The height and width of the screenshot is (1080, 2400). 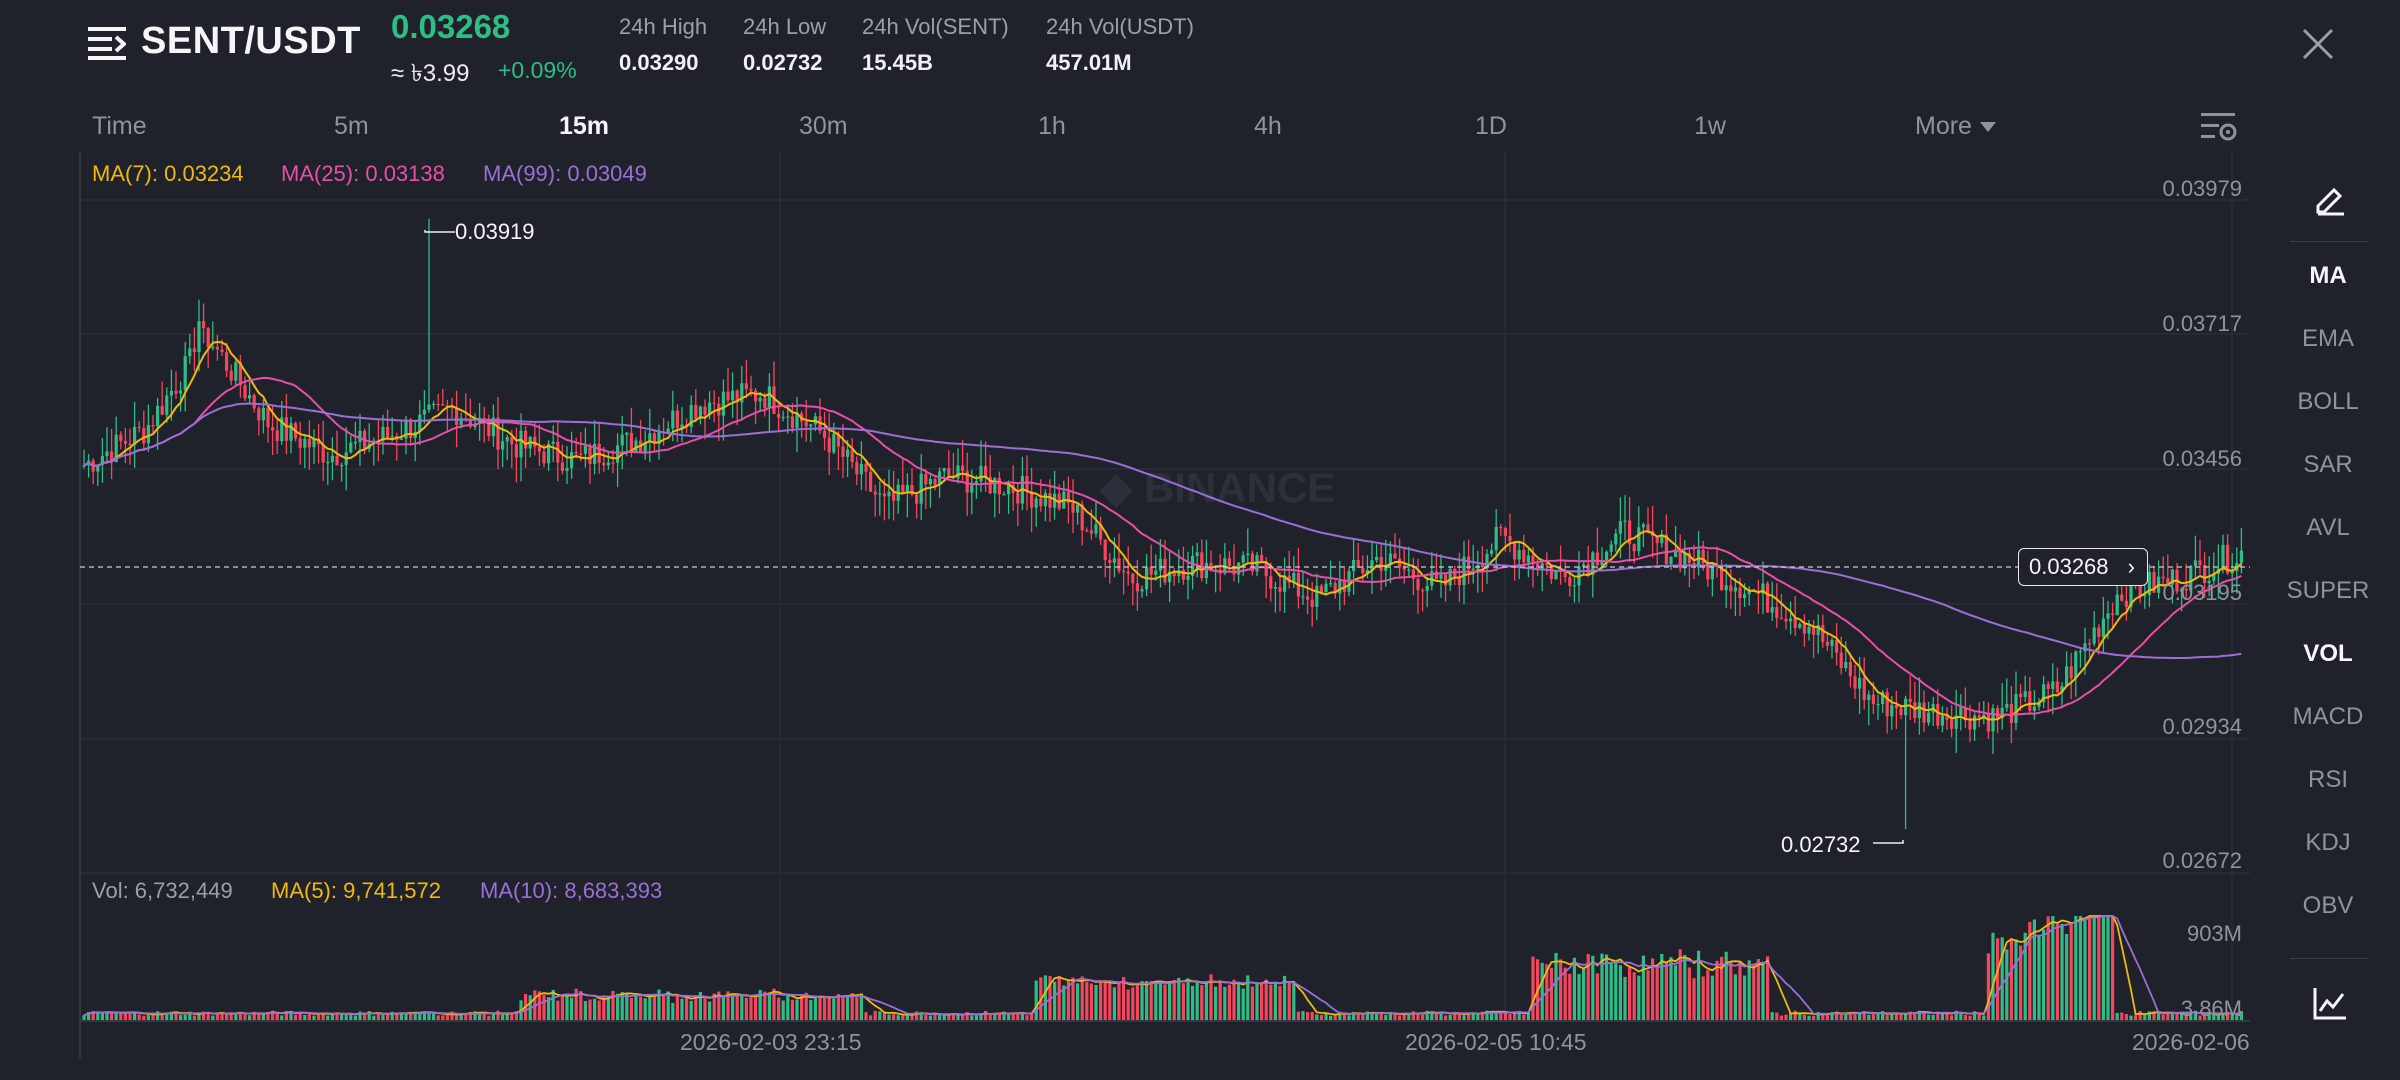 What do you see at coordinates (2328, 590) in the screenshot?
I see `indicator-super: SUPER` at bounding box center [2328, 590].